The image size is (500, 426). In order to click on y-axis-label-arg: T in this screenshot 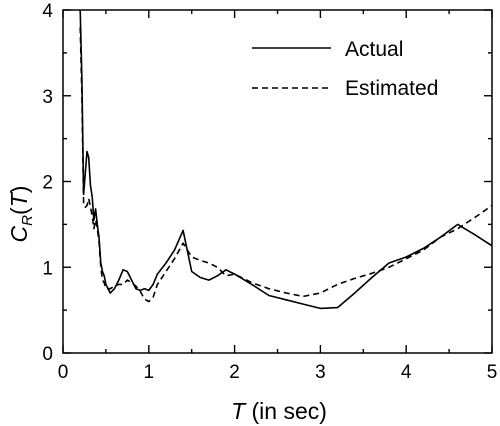, I will do `click(19, 199)`.